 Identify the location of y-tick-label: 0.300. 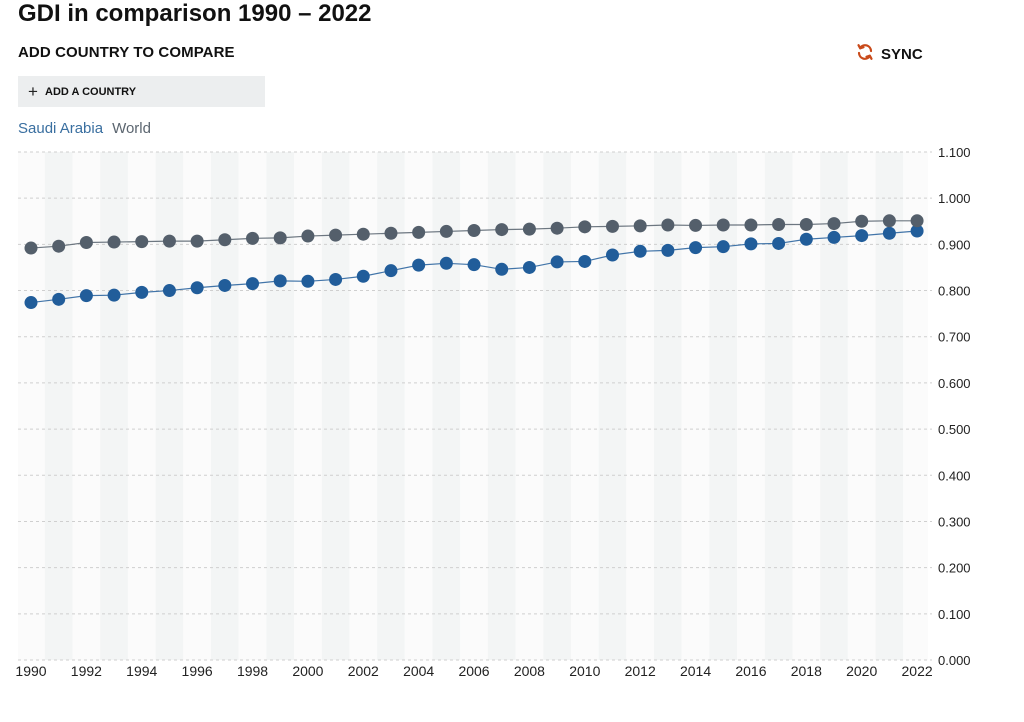
(954, 521).